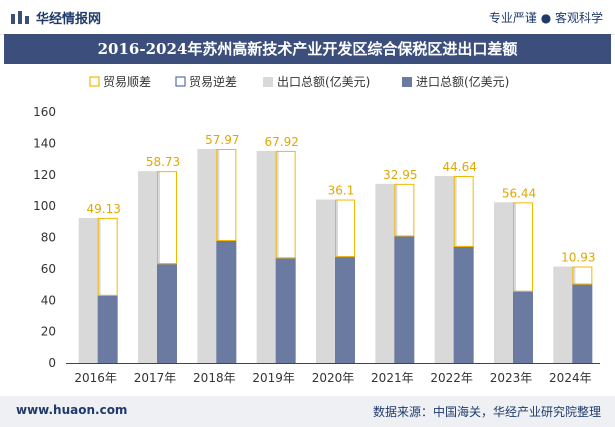 The width and height of the screenshot is (615, 427). What do you see at coordinates (48, 332) in the screenshot?
I see `y-tick-label: 20` at bounding box center [48, 332].